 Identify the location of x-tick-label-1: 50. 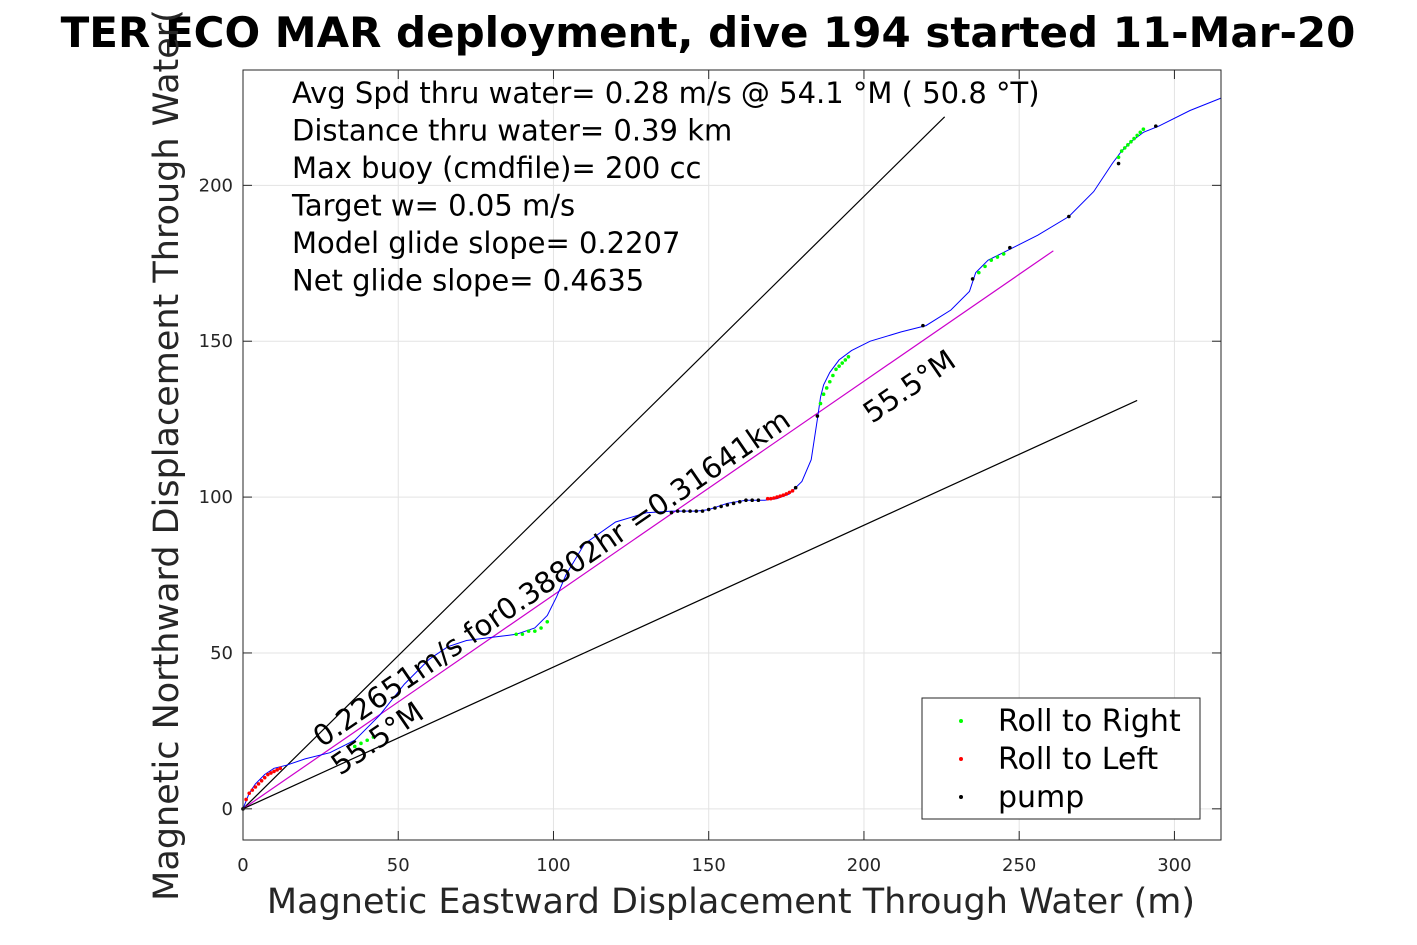
(398, 865).